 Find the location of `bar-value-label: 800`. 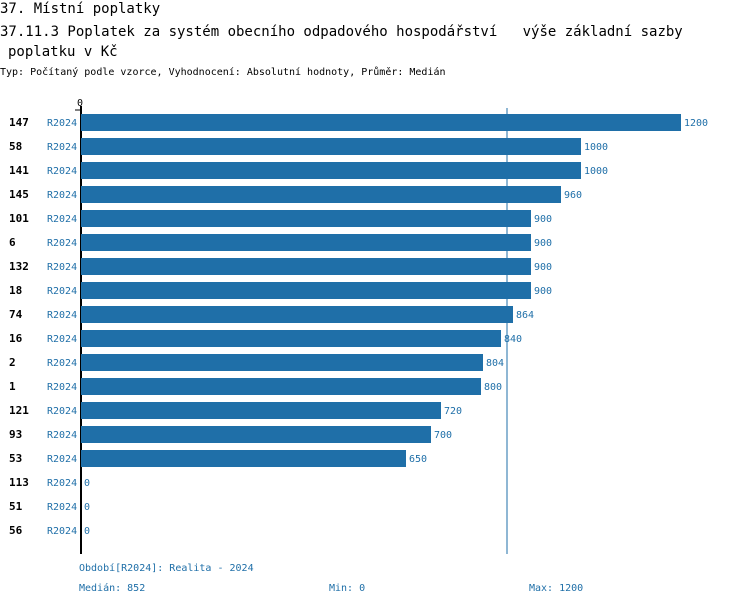

bar-value-label: 800 is located at coordinates (493, 387).